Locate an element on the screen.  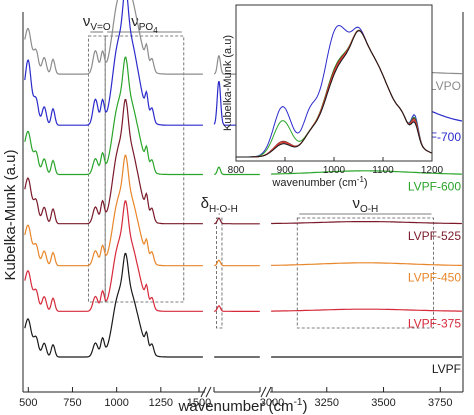
inset-tick-label-1000: 1000 is located at coordinates (334, 170).